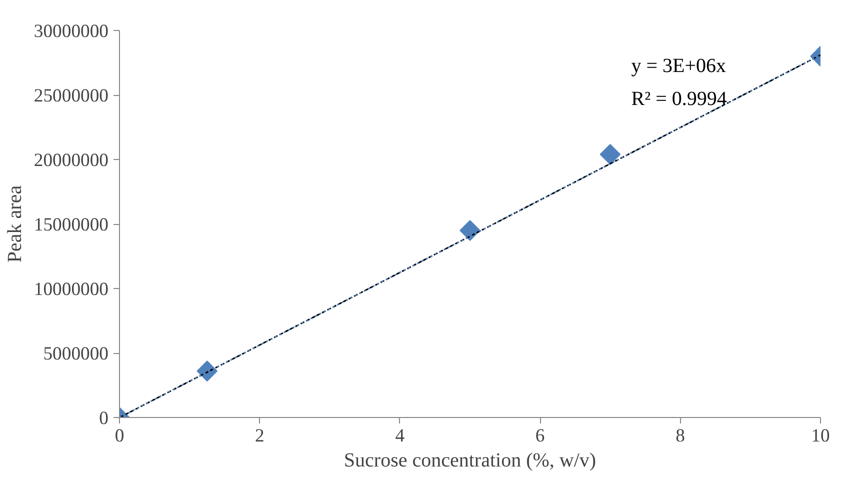 Image resolution: width=848 pixels, height=482 pixels. Describe the element at coordinates (119, 436) in the screenshot. I see `x-tick-label: 0` at that location.